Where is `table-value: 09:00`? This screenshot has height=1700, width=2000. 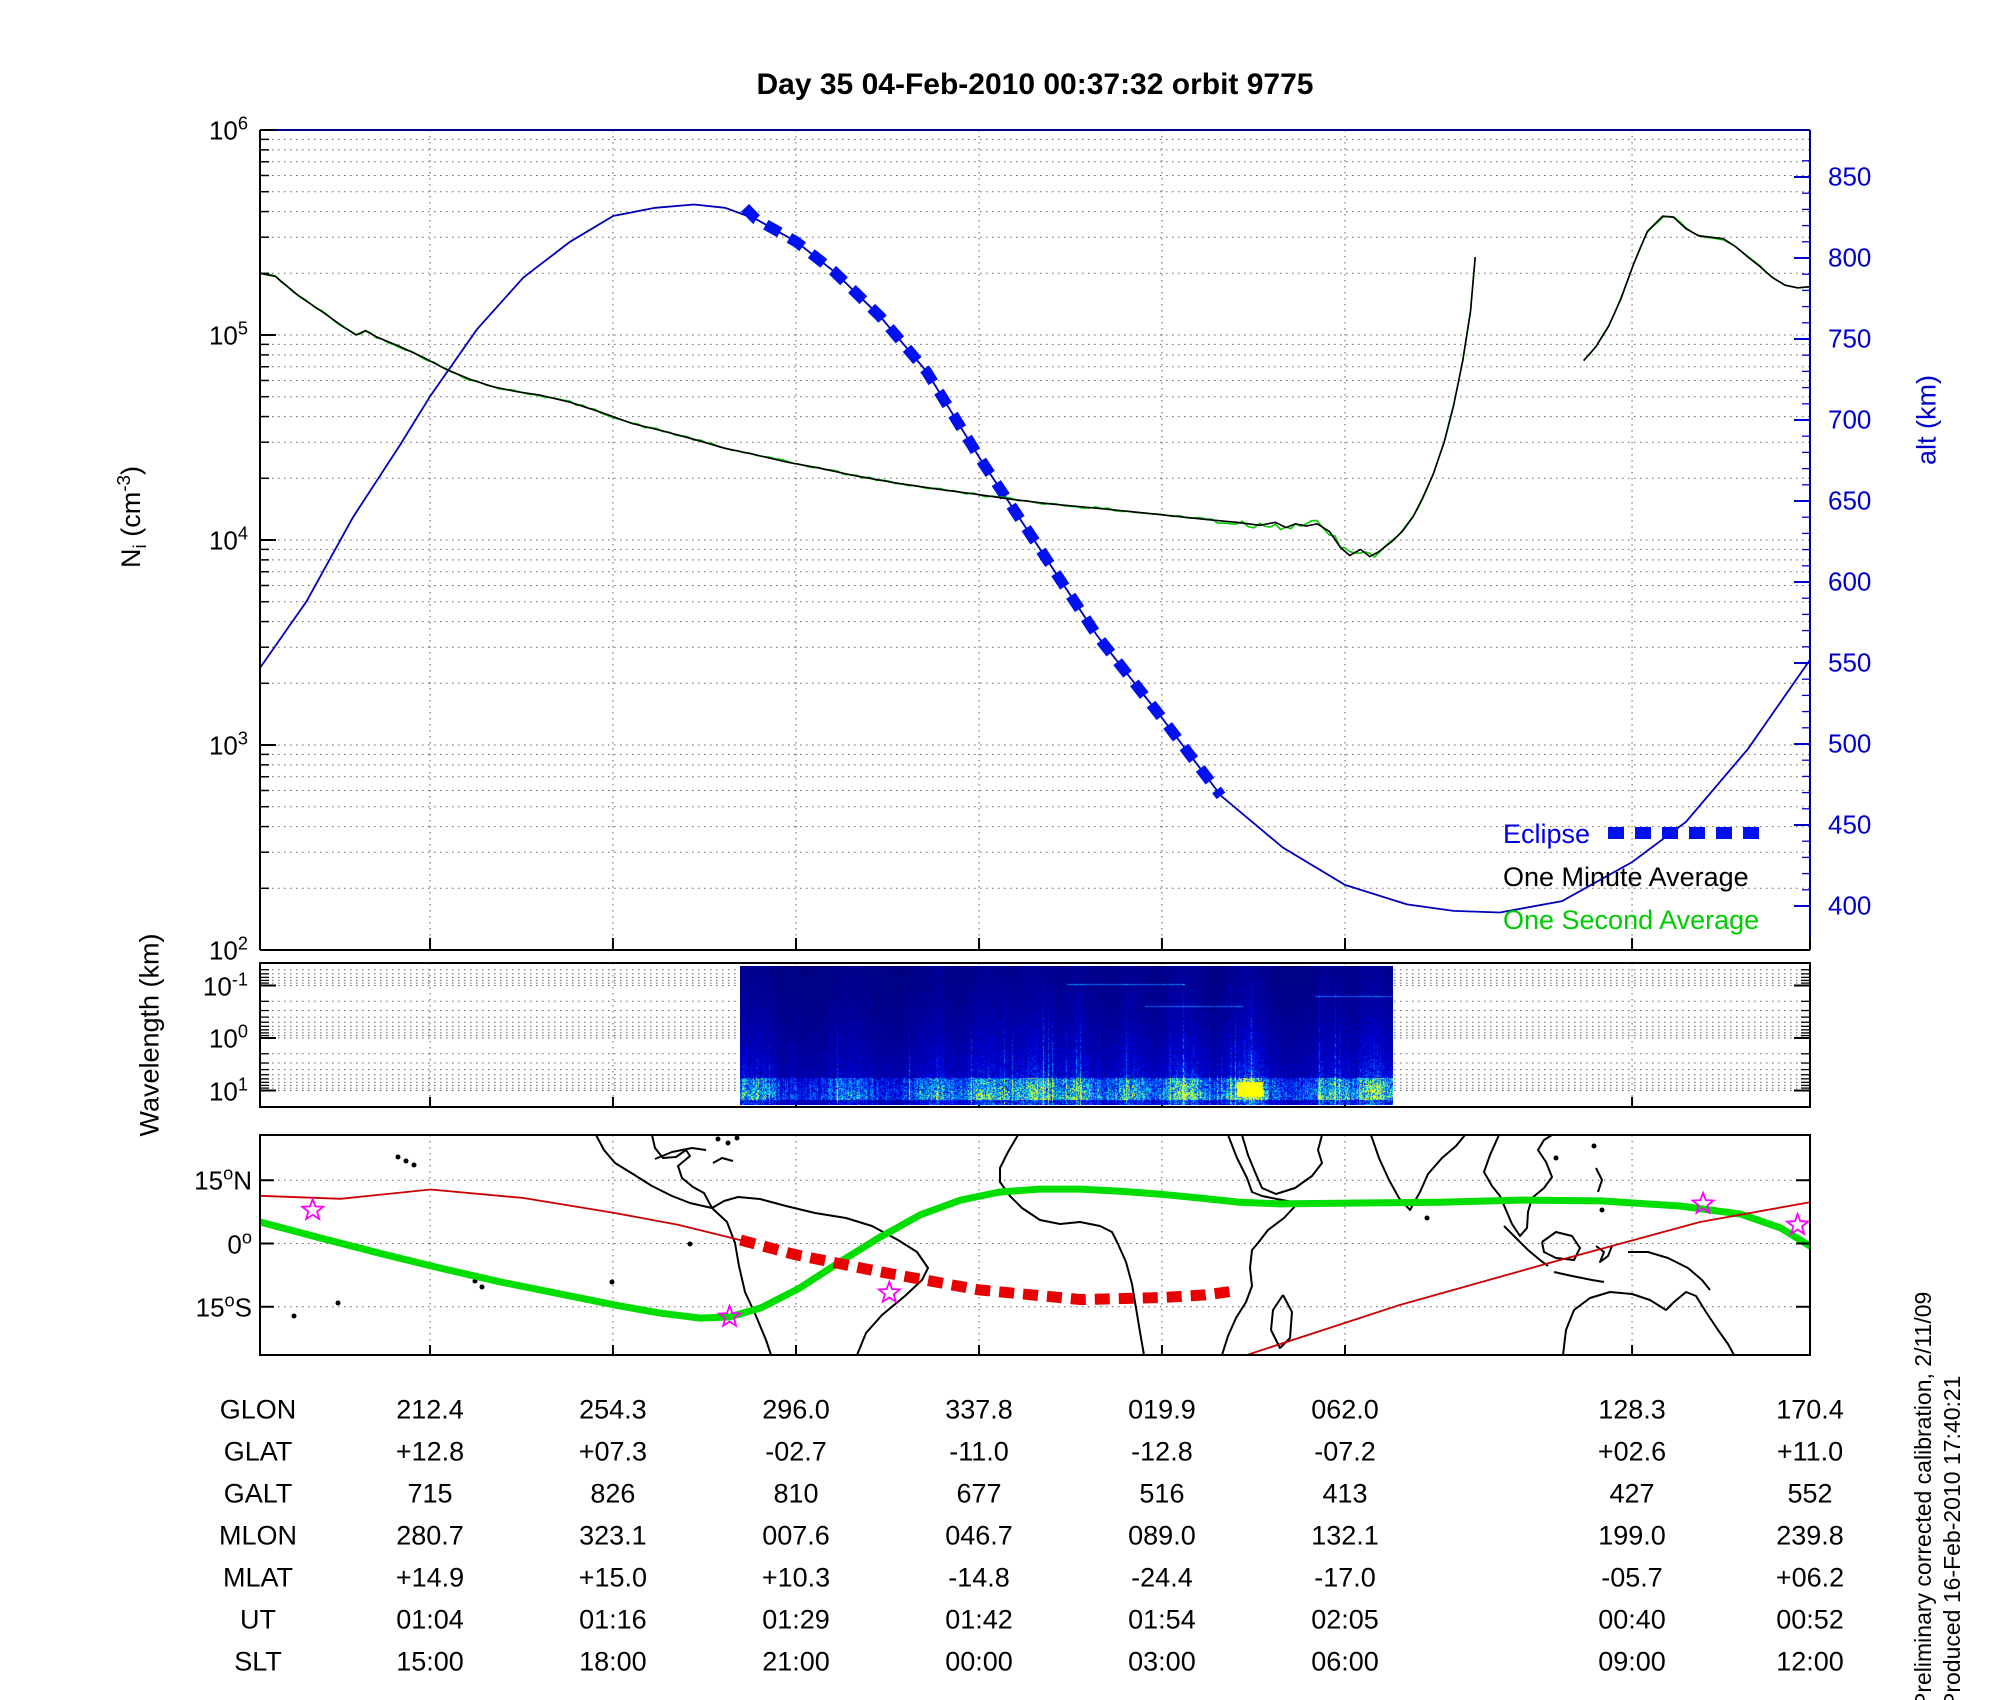 table-value: 09:00 is located at coordinates (1632, 1661).